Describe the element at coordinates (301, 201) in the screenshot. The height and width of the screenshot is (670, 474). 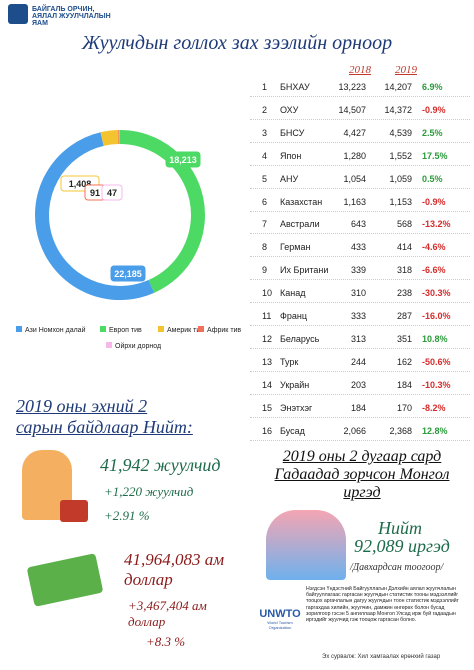
I see `cell: Казахстан` at that location.